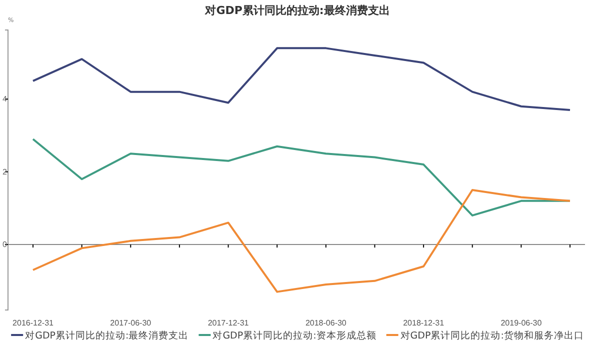  I want to click on x-tick-label: 2017-06-30, so click(131, 323).